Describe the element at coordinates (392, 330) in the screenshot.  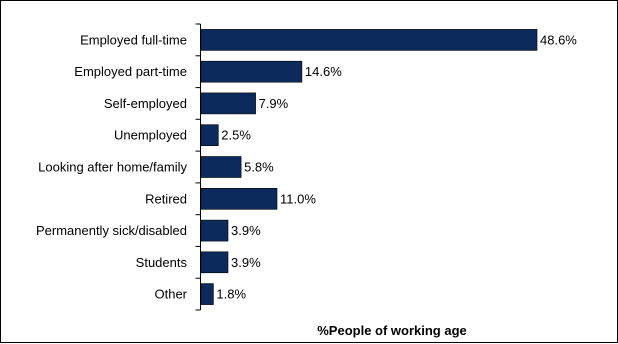
I see `x-axis-title: %People of working age` at that location.